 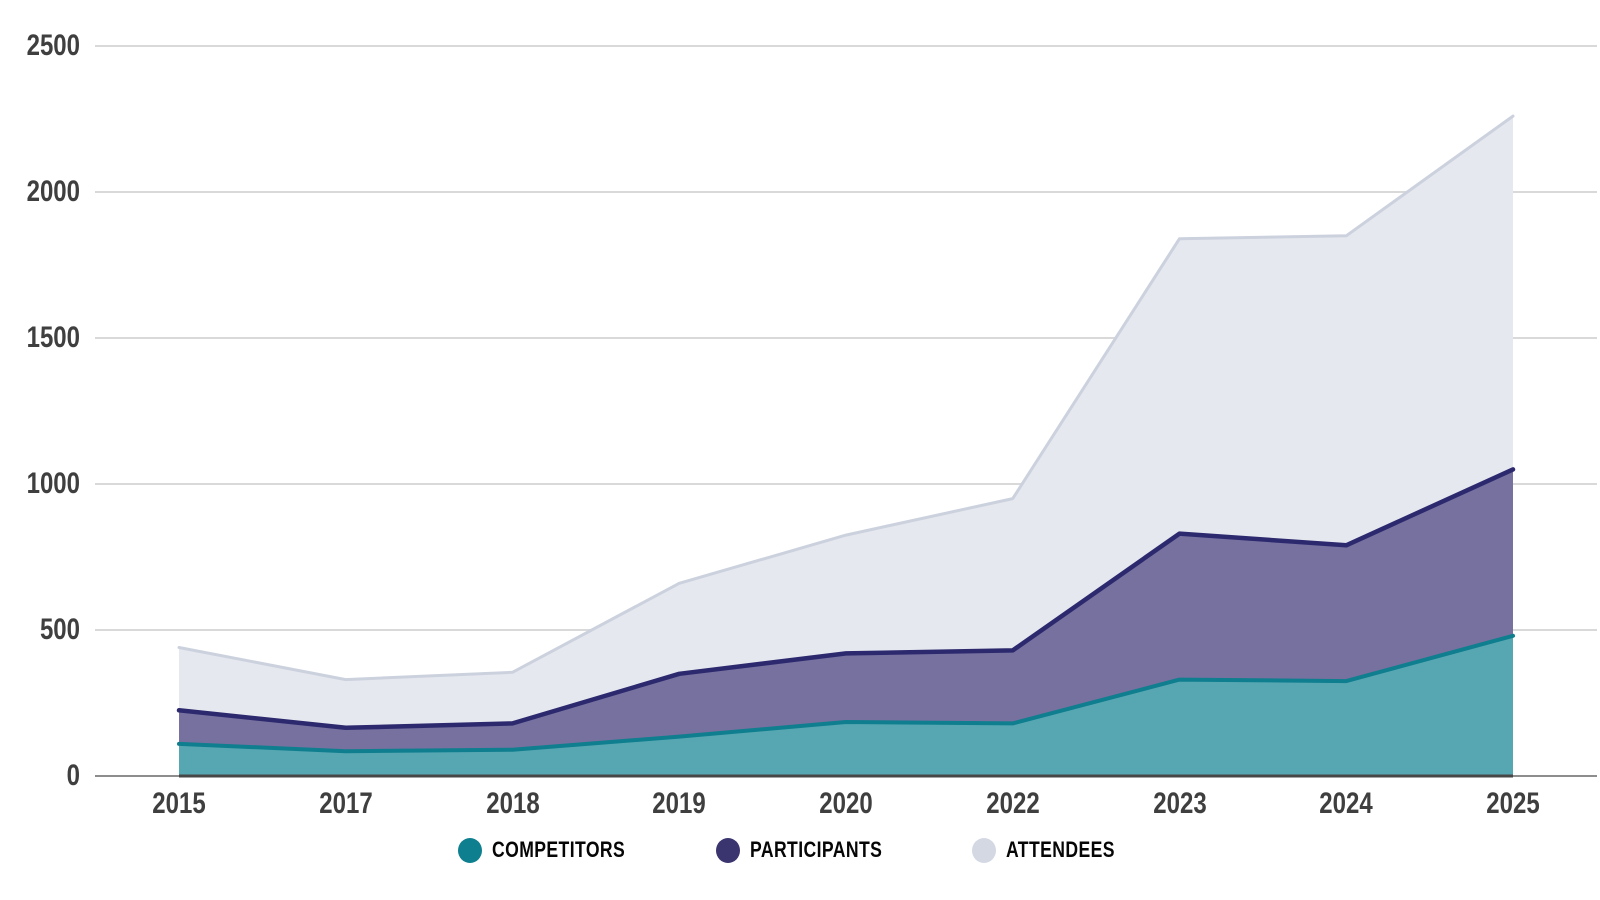 I want to click on legend-item-attendees: ATTENDEES, so click(x=1056, y=850).